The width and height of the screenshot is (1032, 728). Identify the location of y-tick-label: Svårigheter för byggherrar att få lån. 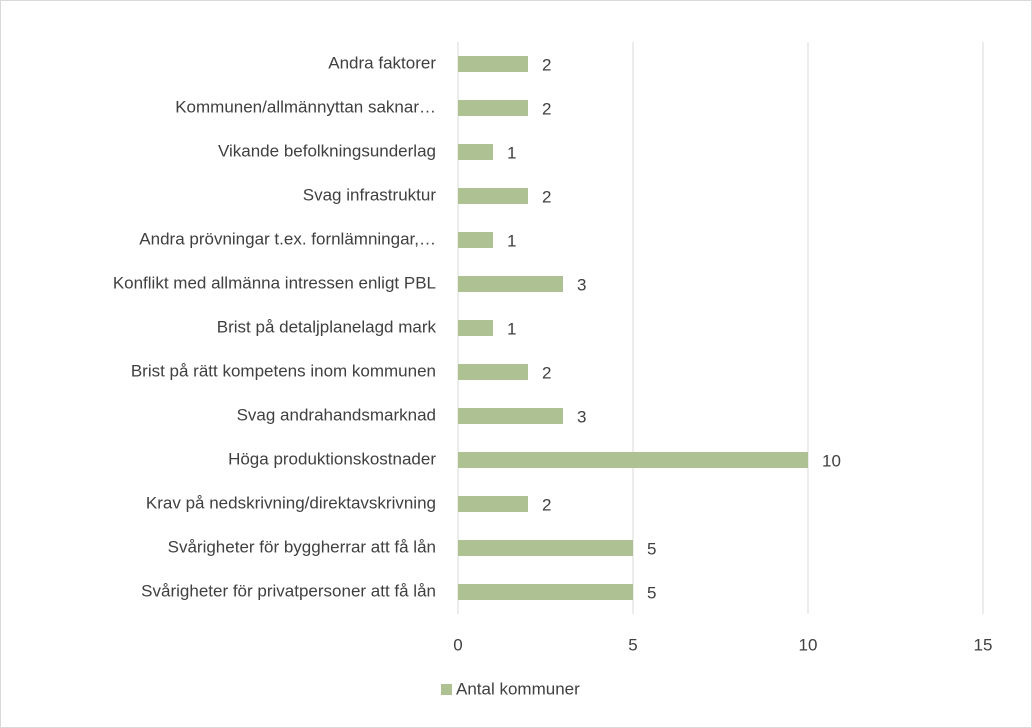
(302, 546).